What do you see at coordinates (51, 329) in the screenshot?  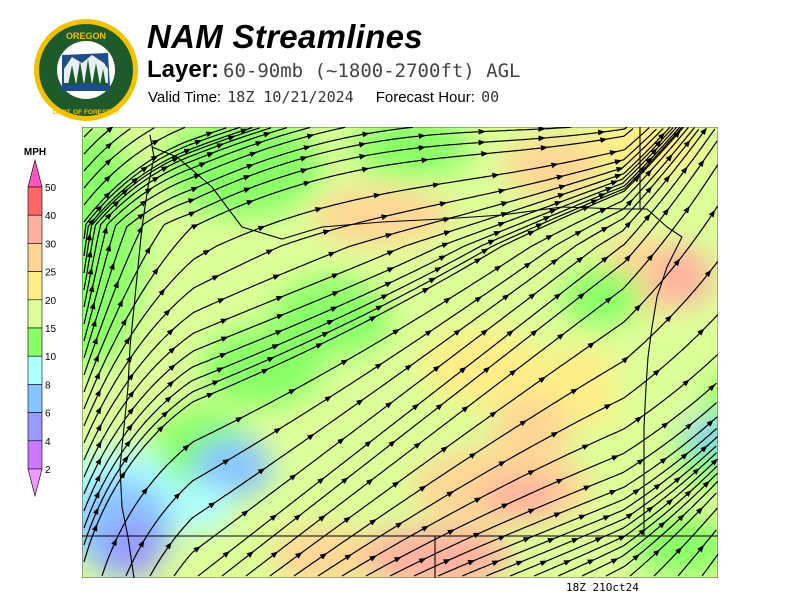 I see `colorbar-tick-label: 15` at bounding box center [51, 329].